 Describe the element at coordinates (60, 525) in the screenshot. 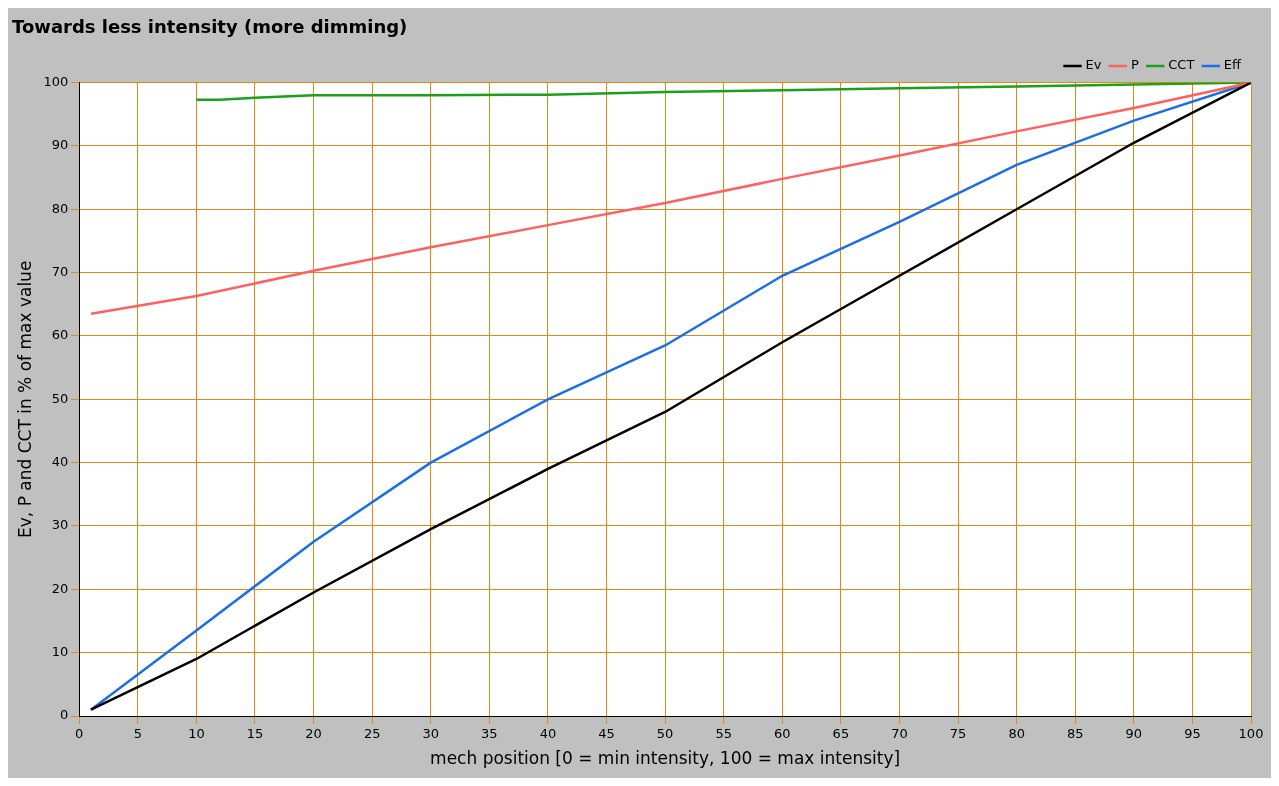

I see `y-tick-label: 30` at that location.